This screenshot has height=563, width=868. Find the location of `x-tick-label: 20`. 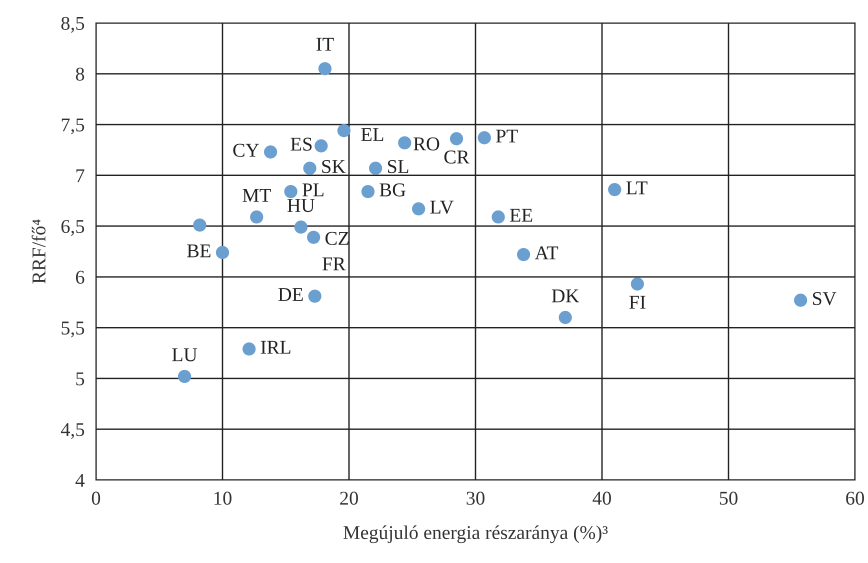

x-tick-label: 20 is located at coordinates (349, 498).